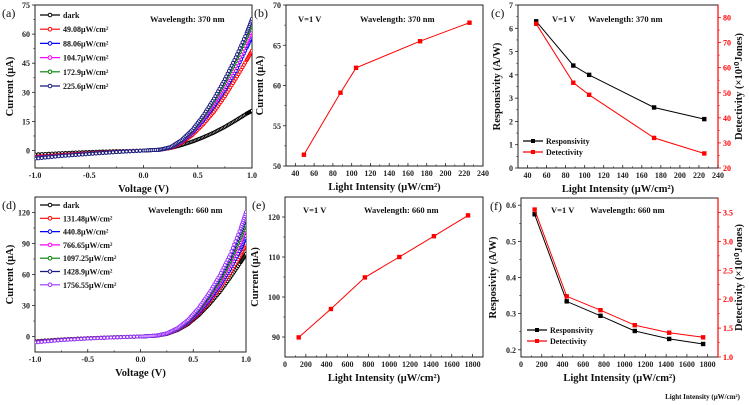 This screenshot has width=749, height=405. Describe the element at coordinates (583, 364) in the screenshot. I see `x-tick-label: 600` at that location.